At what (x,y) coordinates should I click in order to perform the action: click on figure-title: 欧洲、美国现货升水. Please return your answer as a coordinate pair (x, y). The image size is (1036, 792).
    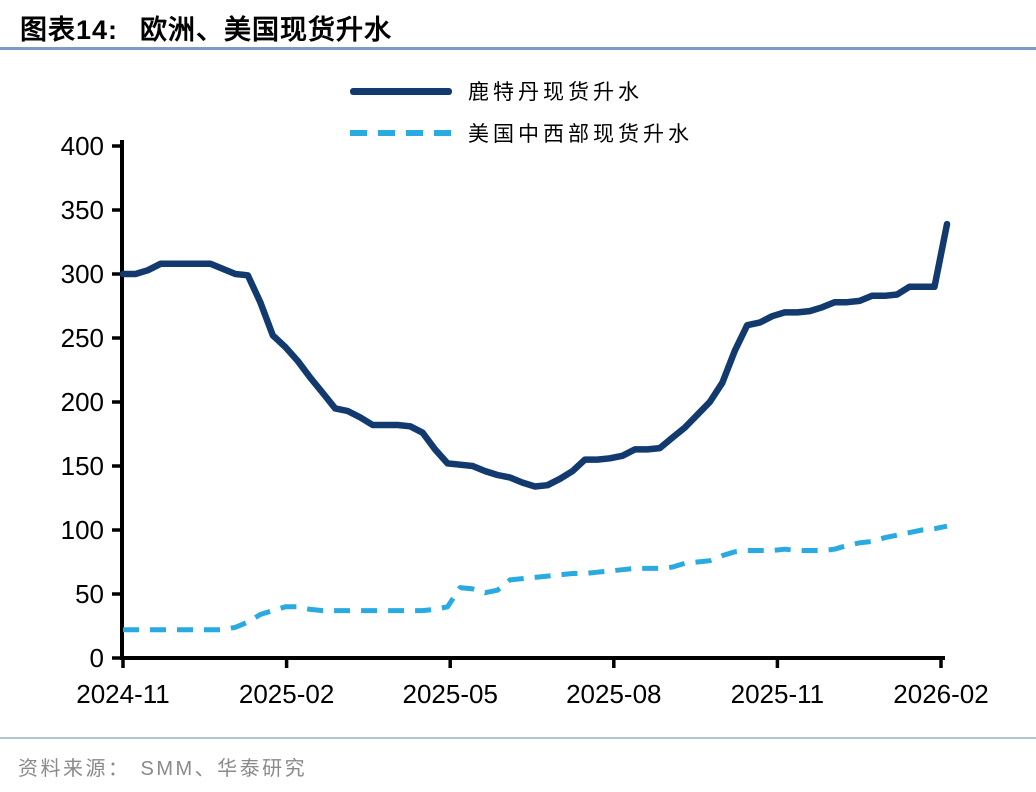
    Looking at the image, I should click on (266, 30).